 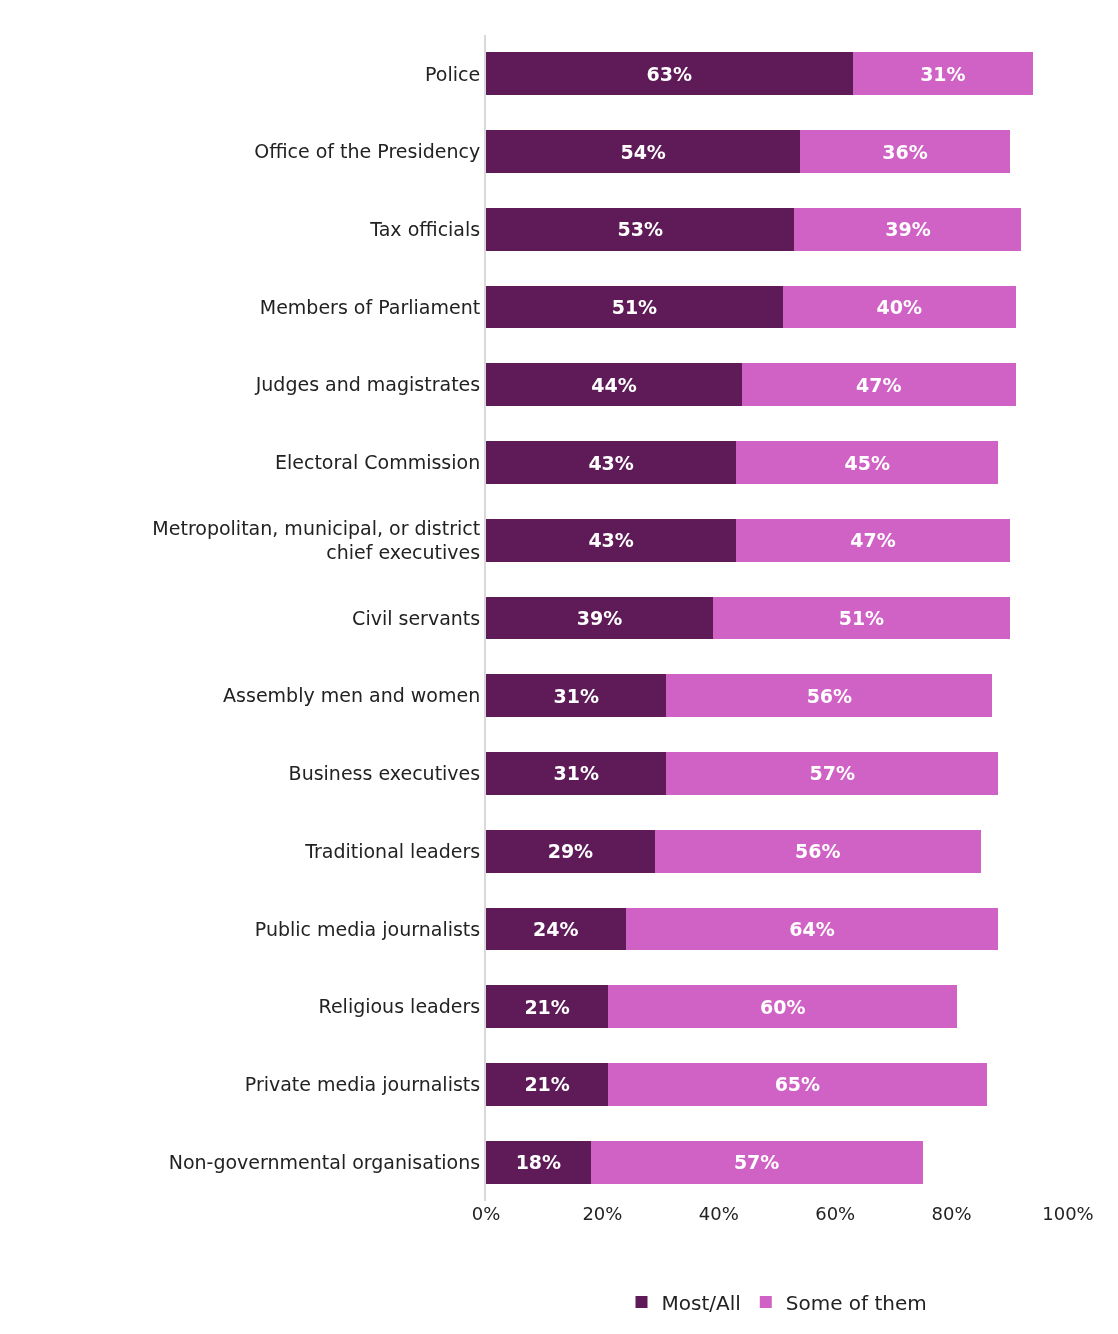 I want to click on data-label: 18%, so click(x=538, y=1162).